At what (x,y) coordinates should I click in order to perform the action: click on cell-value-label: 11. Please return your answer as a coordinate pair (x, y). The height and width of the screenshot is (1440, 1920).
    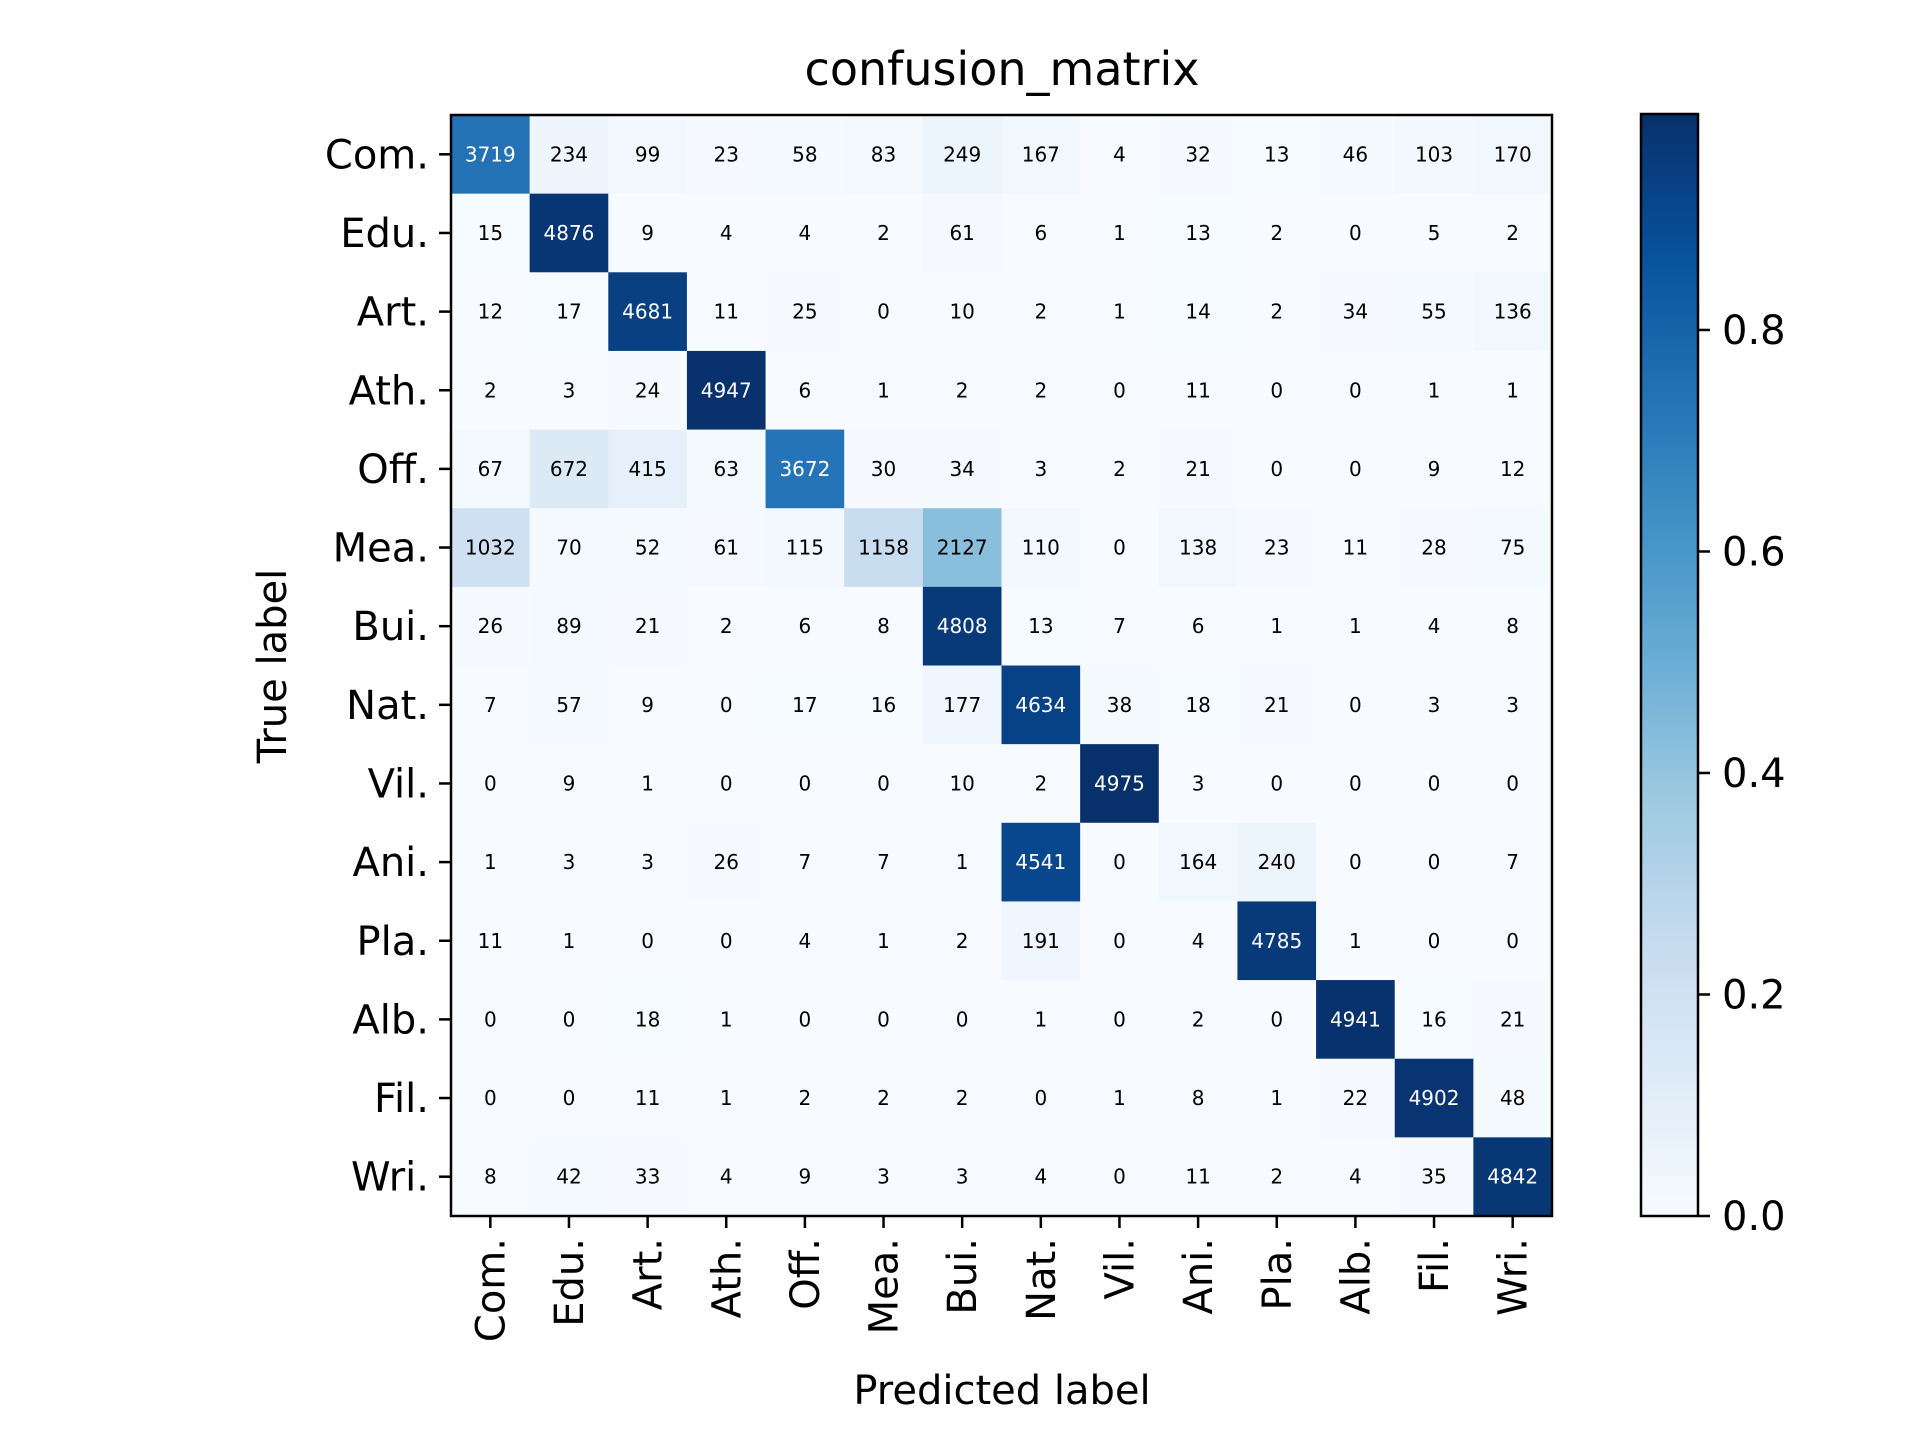
    Looking at the image, I should click on (726, 312).